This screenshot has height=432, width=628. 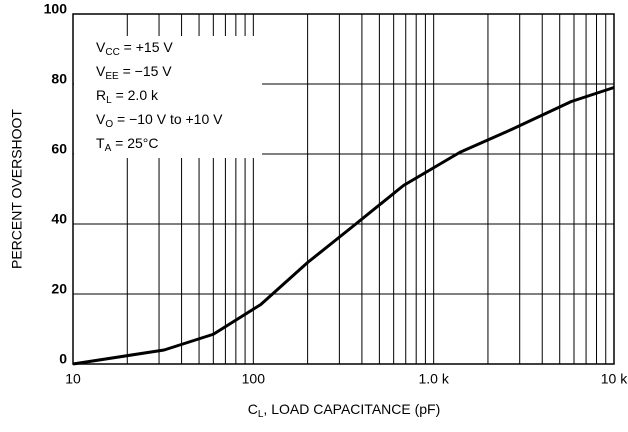 I want to click on x-axis-label-rest: , LOAD CAPACITANCE (pF), so click(x=351, y=409).